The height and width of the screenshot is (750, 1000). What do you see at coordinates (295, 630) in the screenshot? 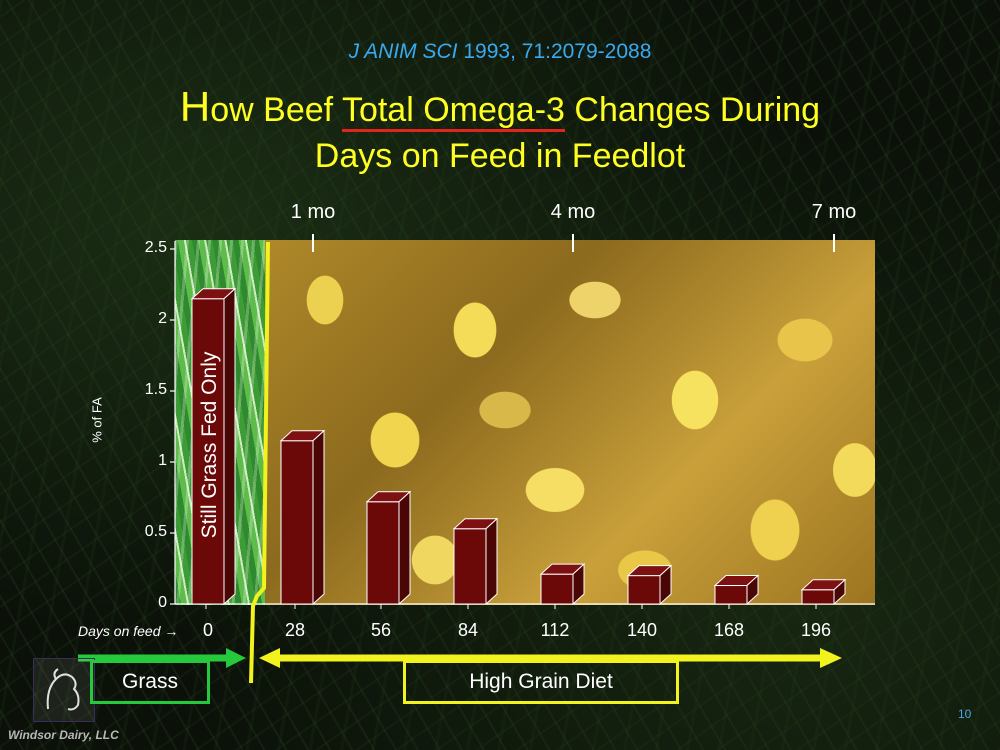
I see `x-category-label: 28` at bounding box center [295, 630].